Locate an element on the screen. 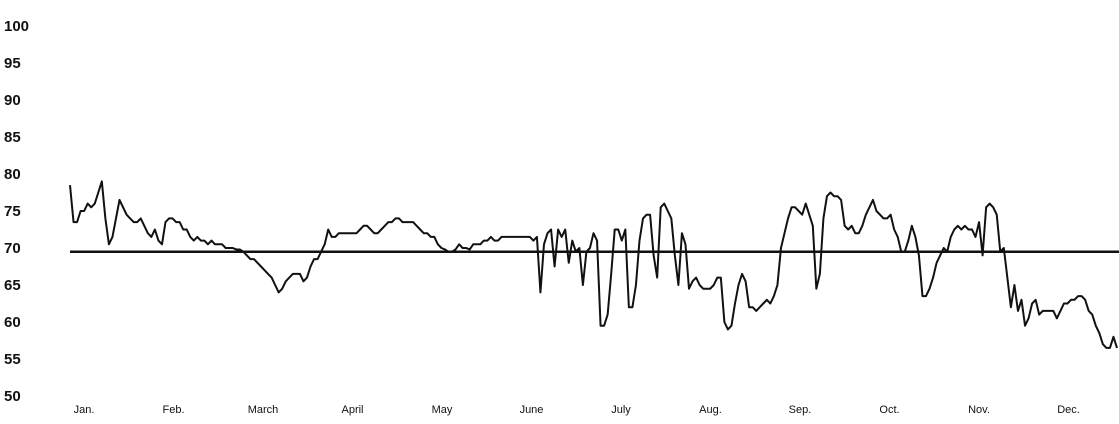 The image size is (1119, 424). y-tick-label: 55 is located at coordinates (12, 359).